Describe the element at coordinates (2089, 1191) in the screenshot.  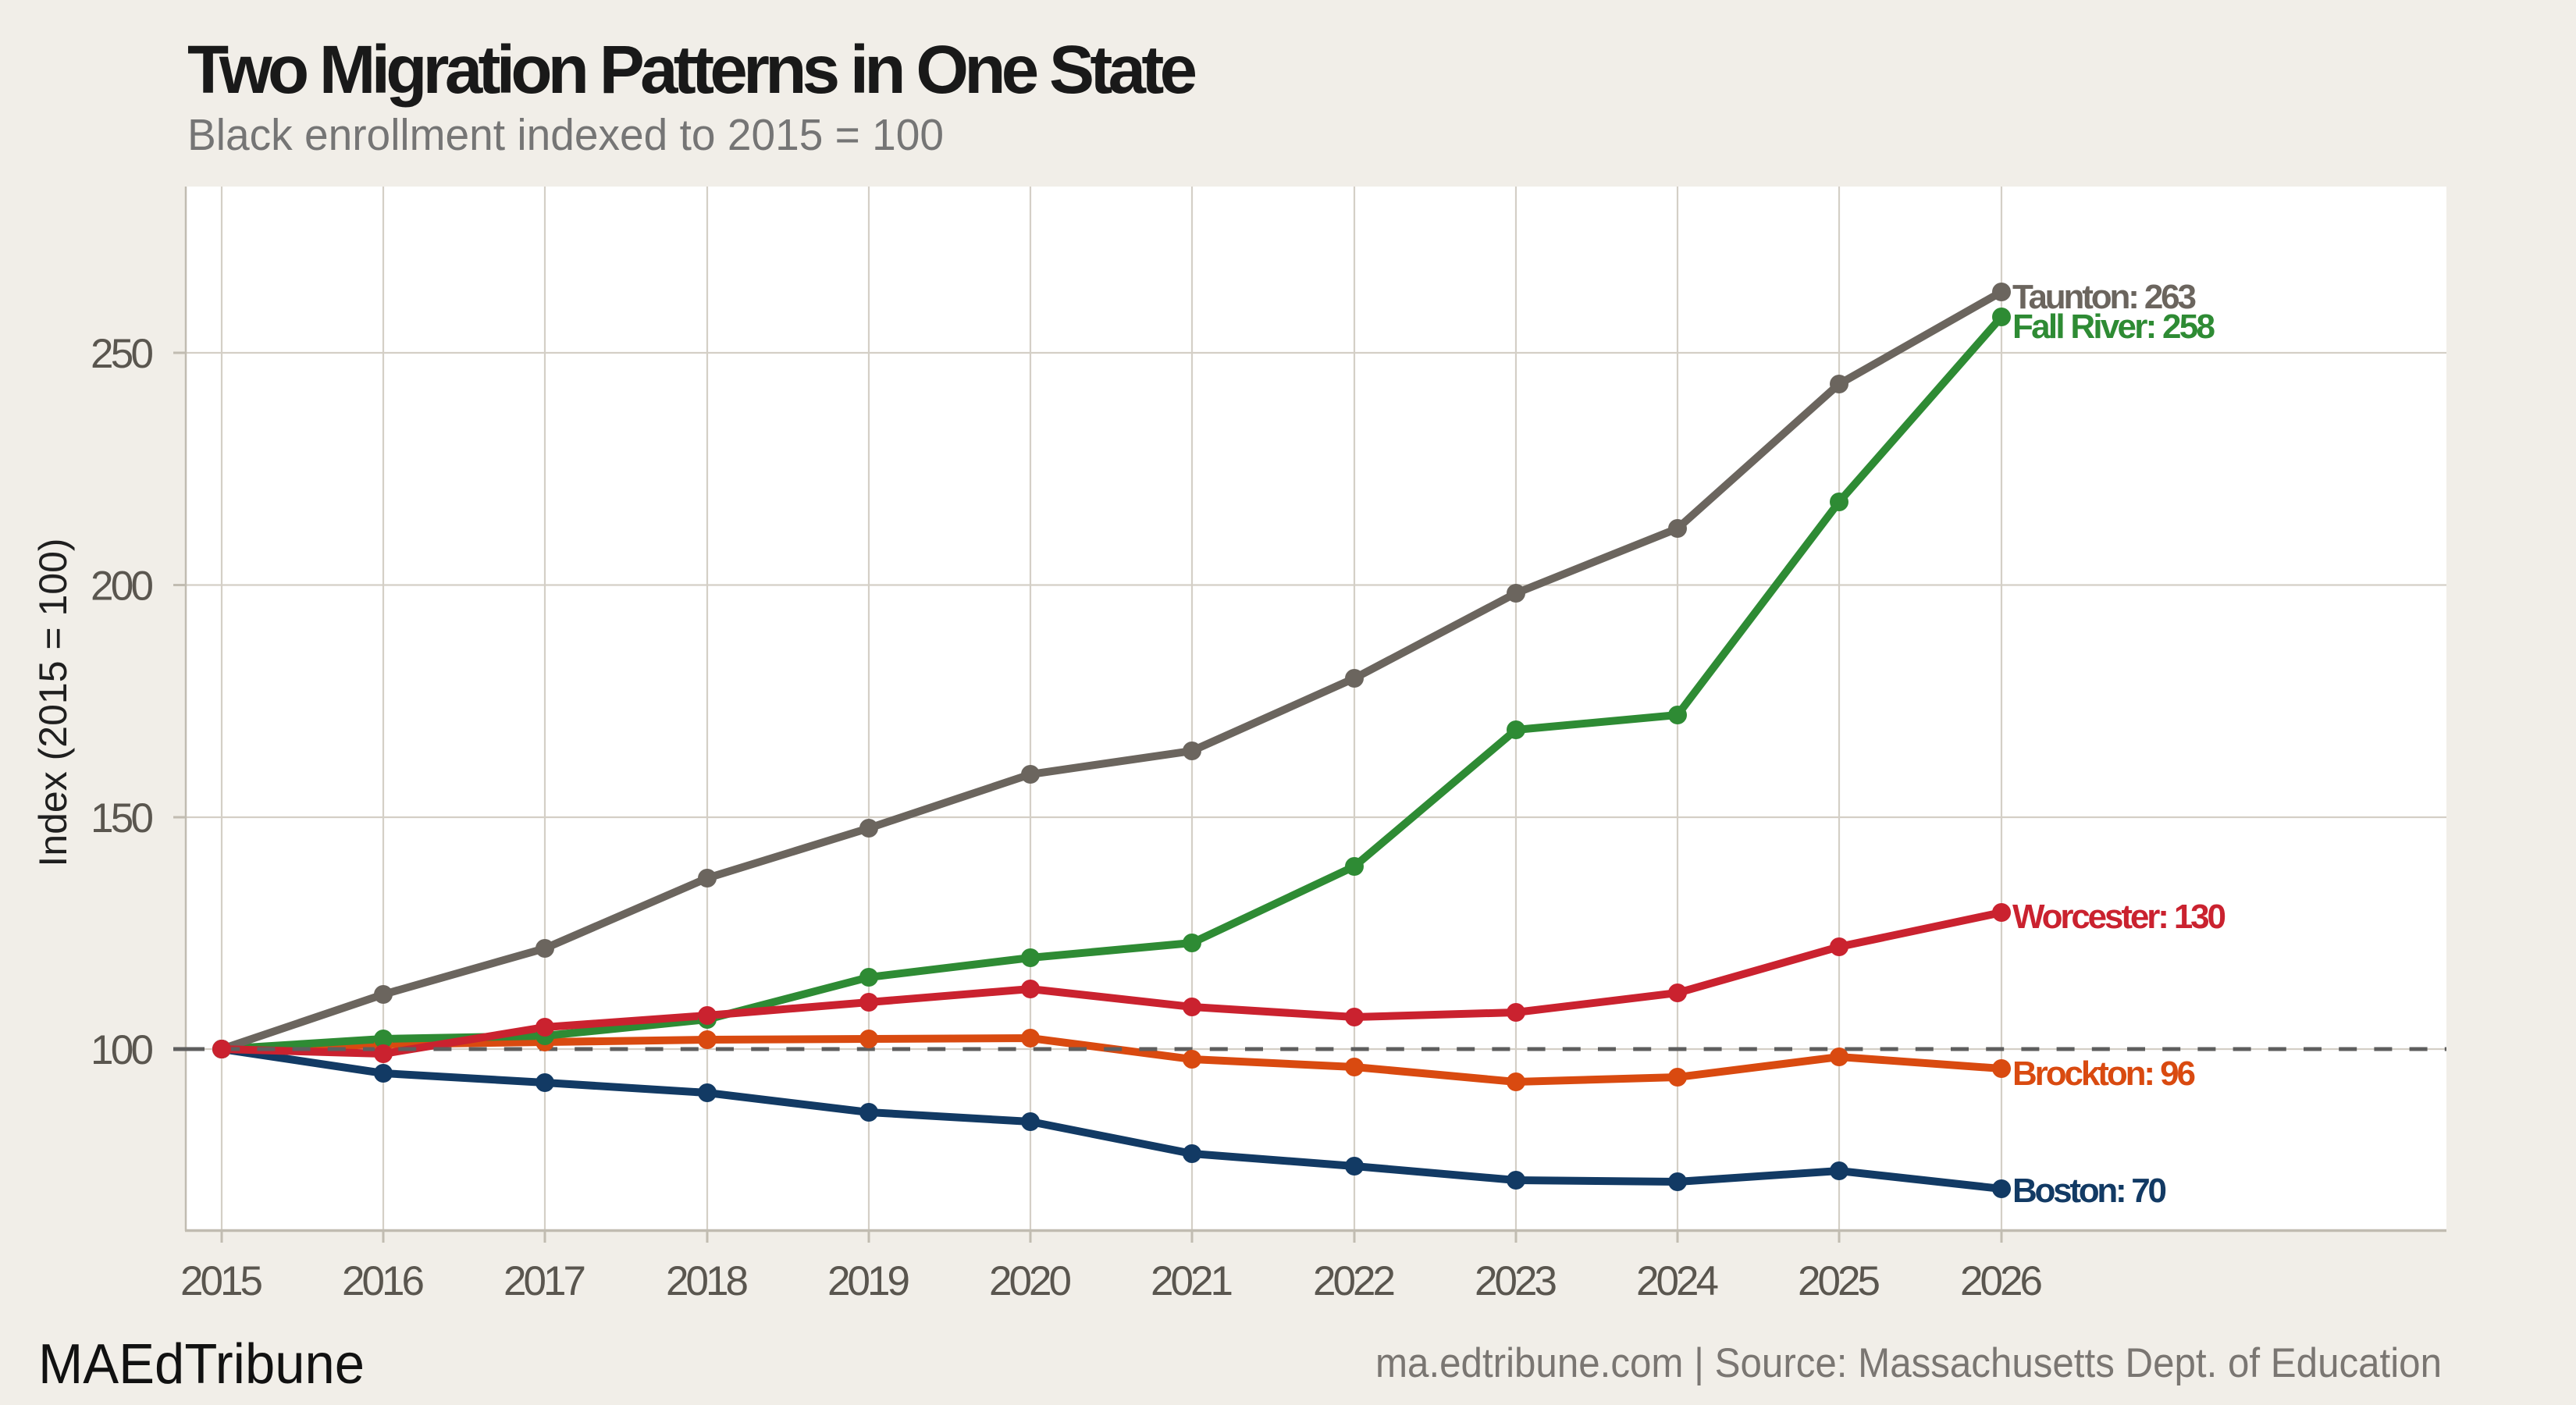
I see `svg-text: Boston: 70` at that location.